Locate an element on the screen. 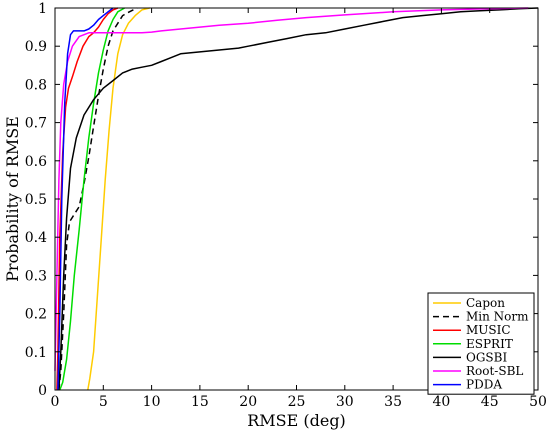 This screenshot has height=434, width=550. y-tick-label: 0.8 is located at coordinates (36, 85).